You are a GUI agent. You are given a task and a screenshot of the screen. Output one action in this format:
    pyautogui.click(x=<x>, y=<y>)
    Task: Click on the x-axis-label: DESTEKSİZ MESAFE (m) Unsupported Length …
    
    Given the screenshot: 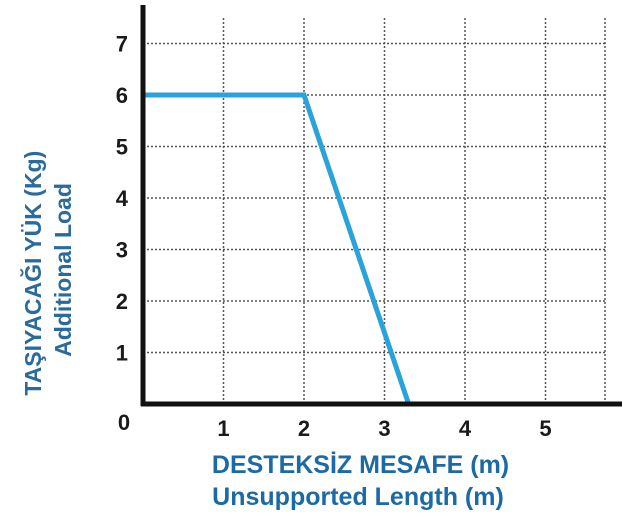 What is the action you would take?
    pyautogui.click(x=364, y=481)
    